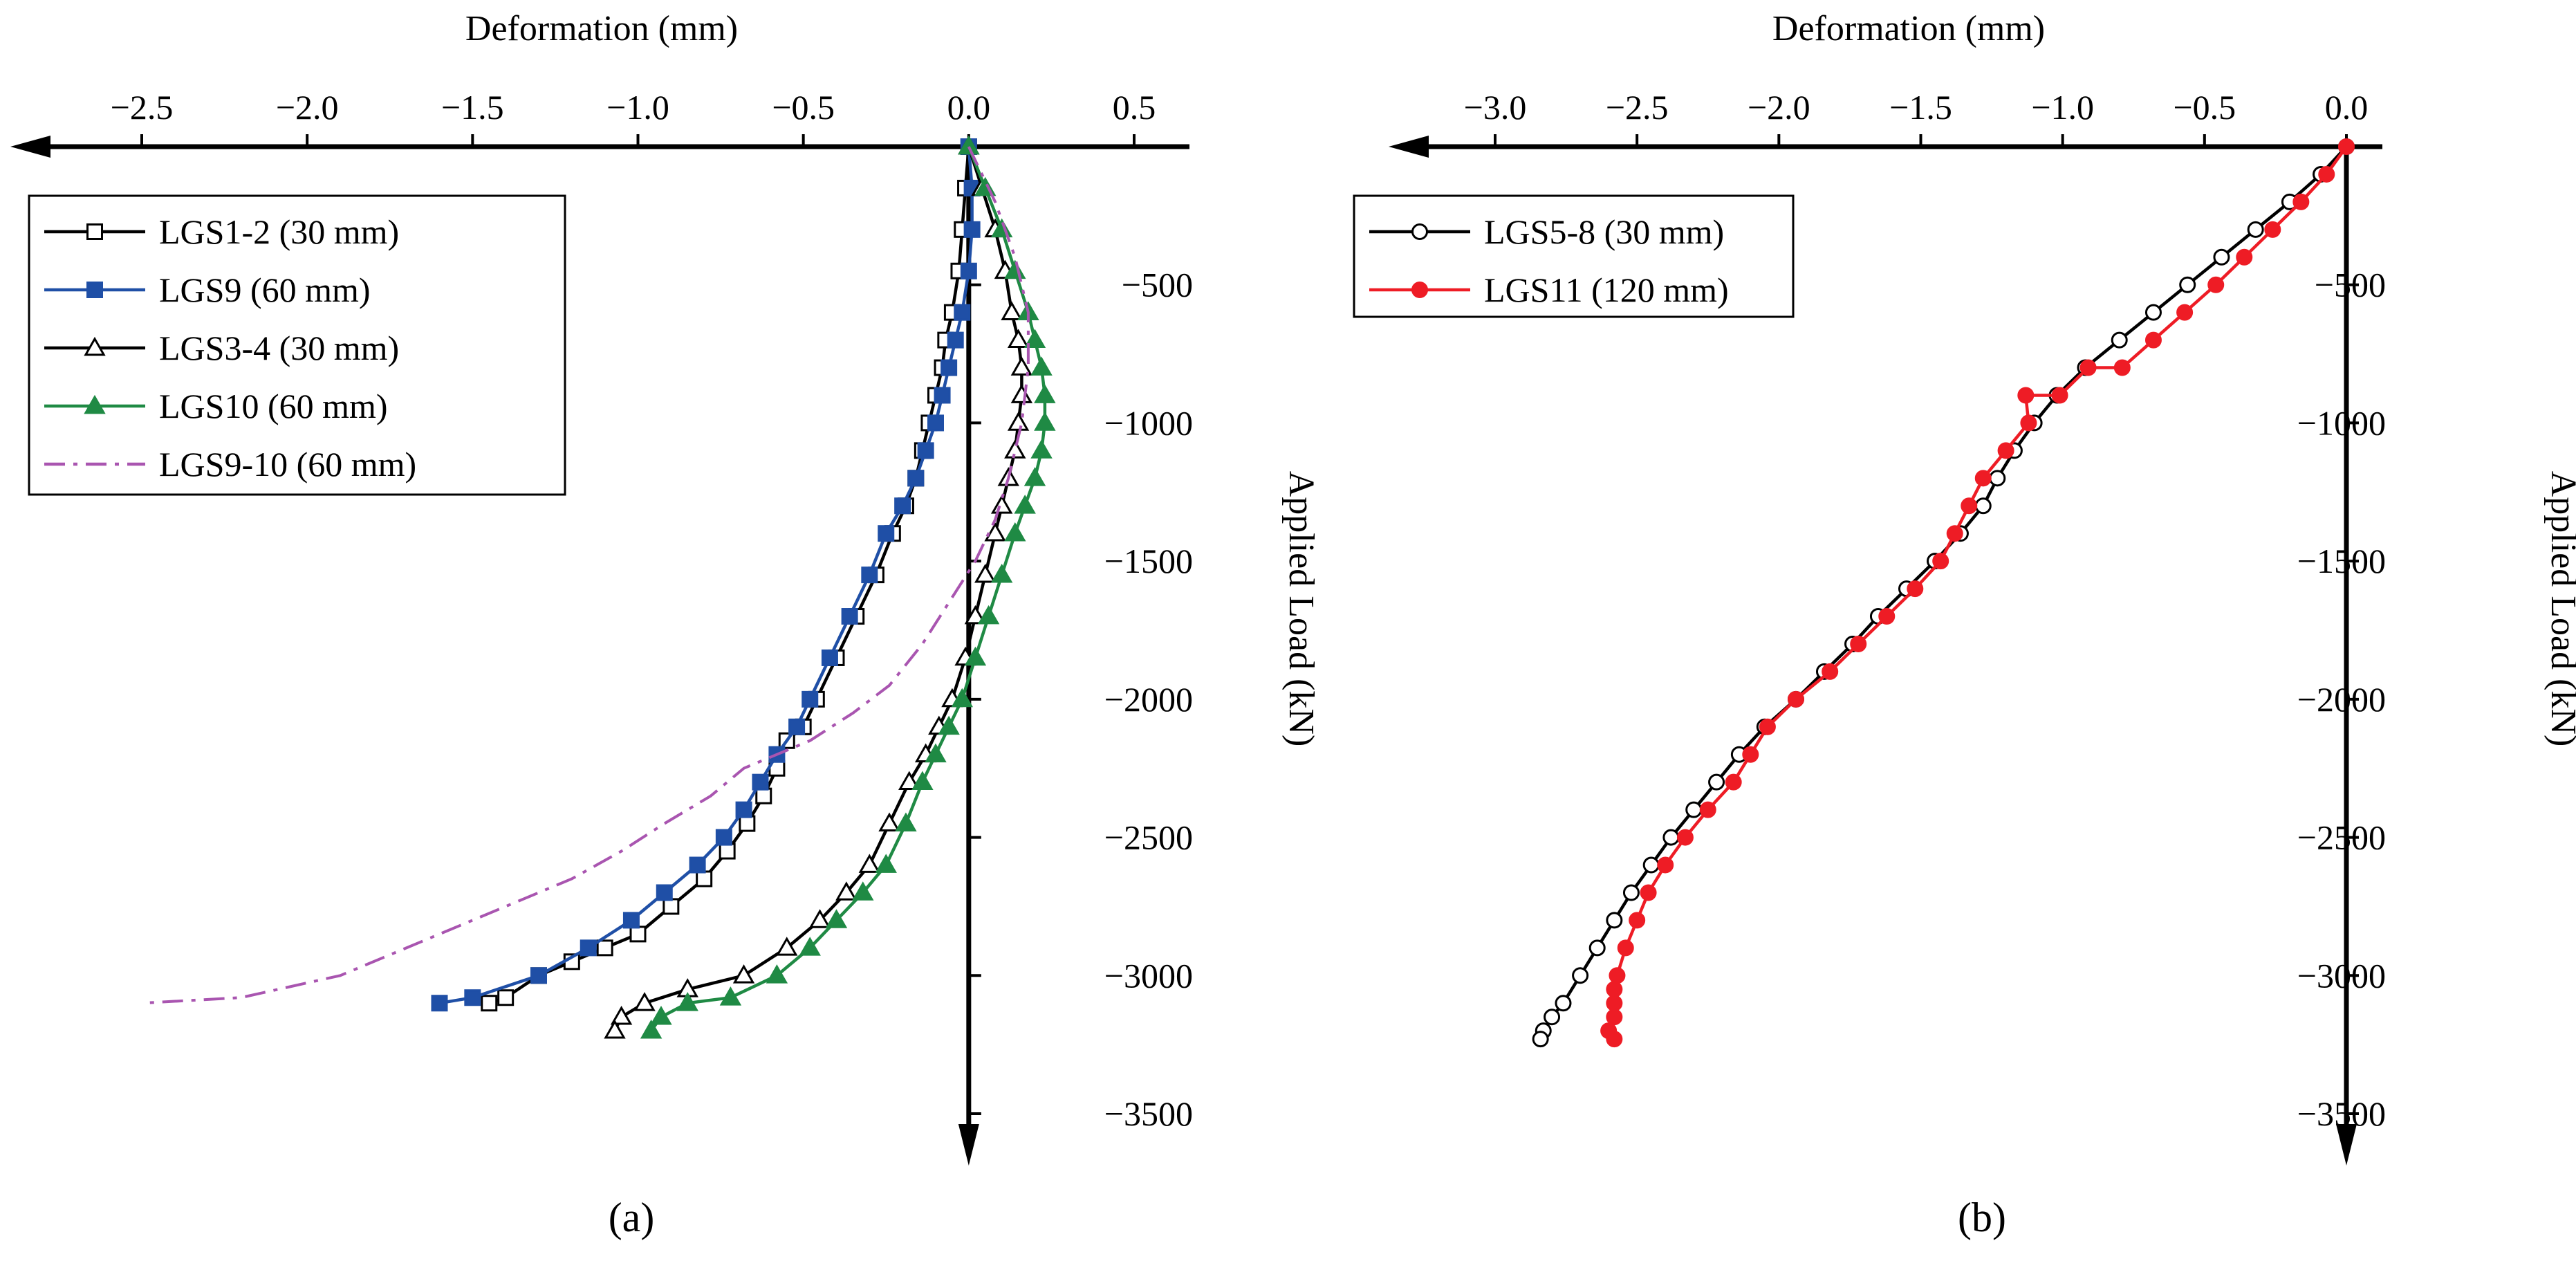 The width and height of the screenshot is (2576, 1270). I want to click on y-axis-title: Applied Load (kN), so click(1301, 609).